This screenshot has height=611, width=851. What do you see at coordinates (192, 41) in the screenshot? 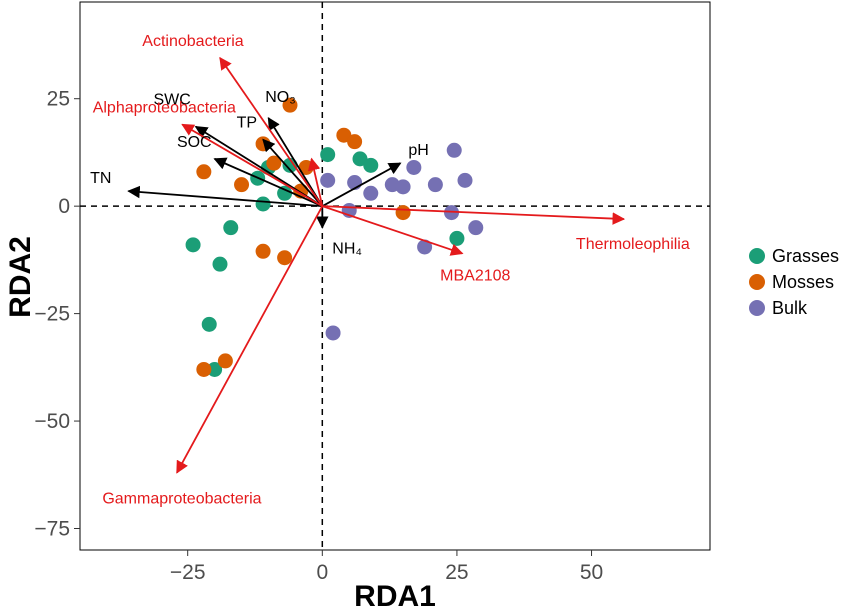
I see `vector-label-actinobacteria: Actinobacteria` at bounding box center [192, 41].